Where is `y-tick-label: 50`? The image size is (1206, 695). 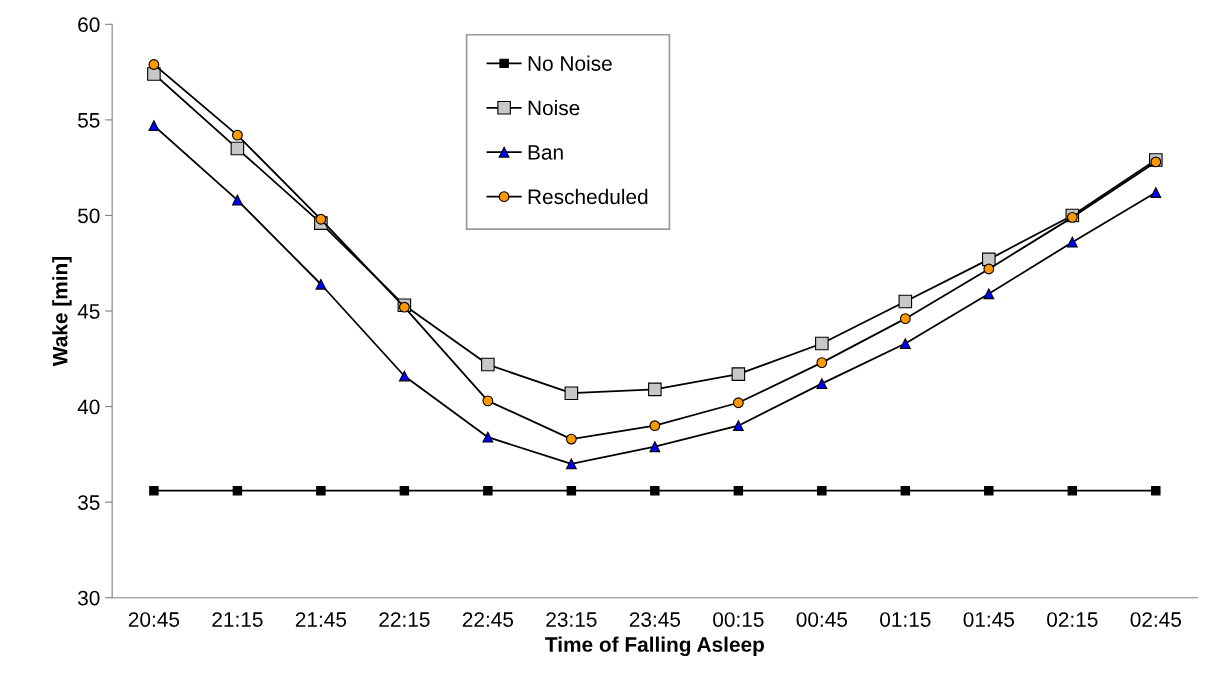 y-tick-label: 50 is located at coordinates (89, 216).